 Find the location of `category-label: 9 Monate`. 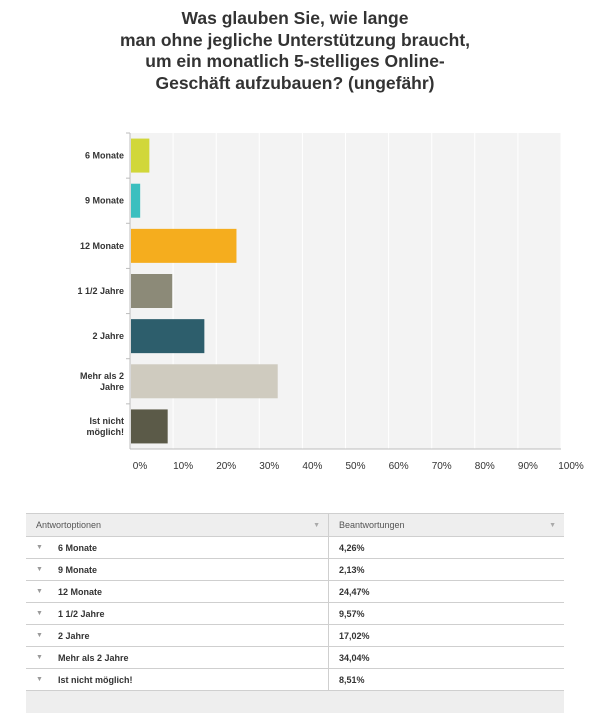

category-label: 9 Monate is located at coordinates (104, 201).